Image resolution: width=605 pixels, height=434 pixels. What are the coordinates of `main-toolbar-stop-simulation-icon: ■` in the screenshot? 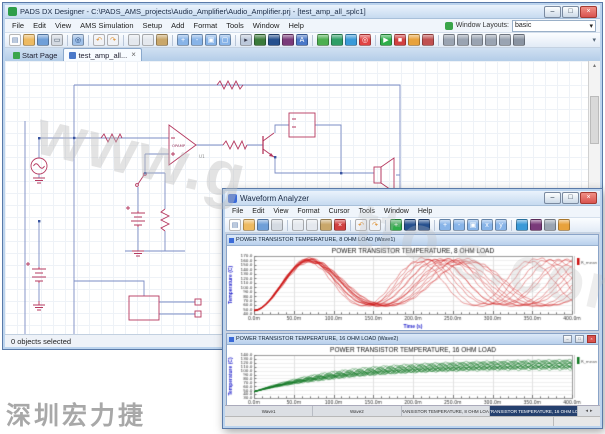 It's located at (400, 40).